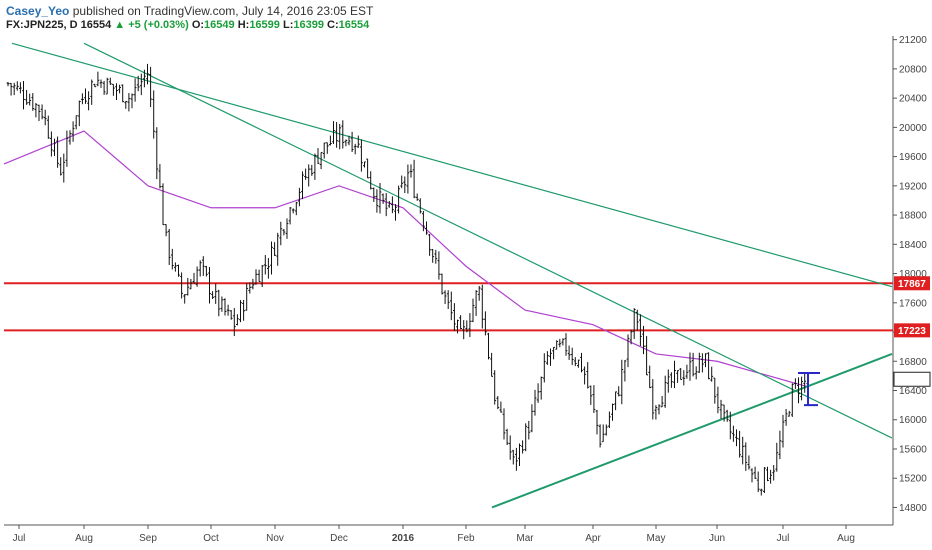 The image size is (932, 550). I want to click on x-tick-label: Aug, so click(846, 538).